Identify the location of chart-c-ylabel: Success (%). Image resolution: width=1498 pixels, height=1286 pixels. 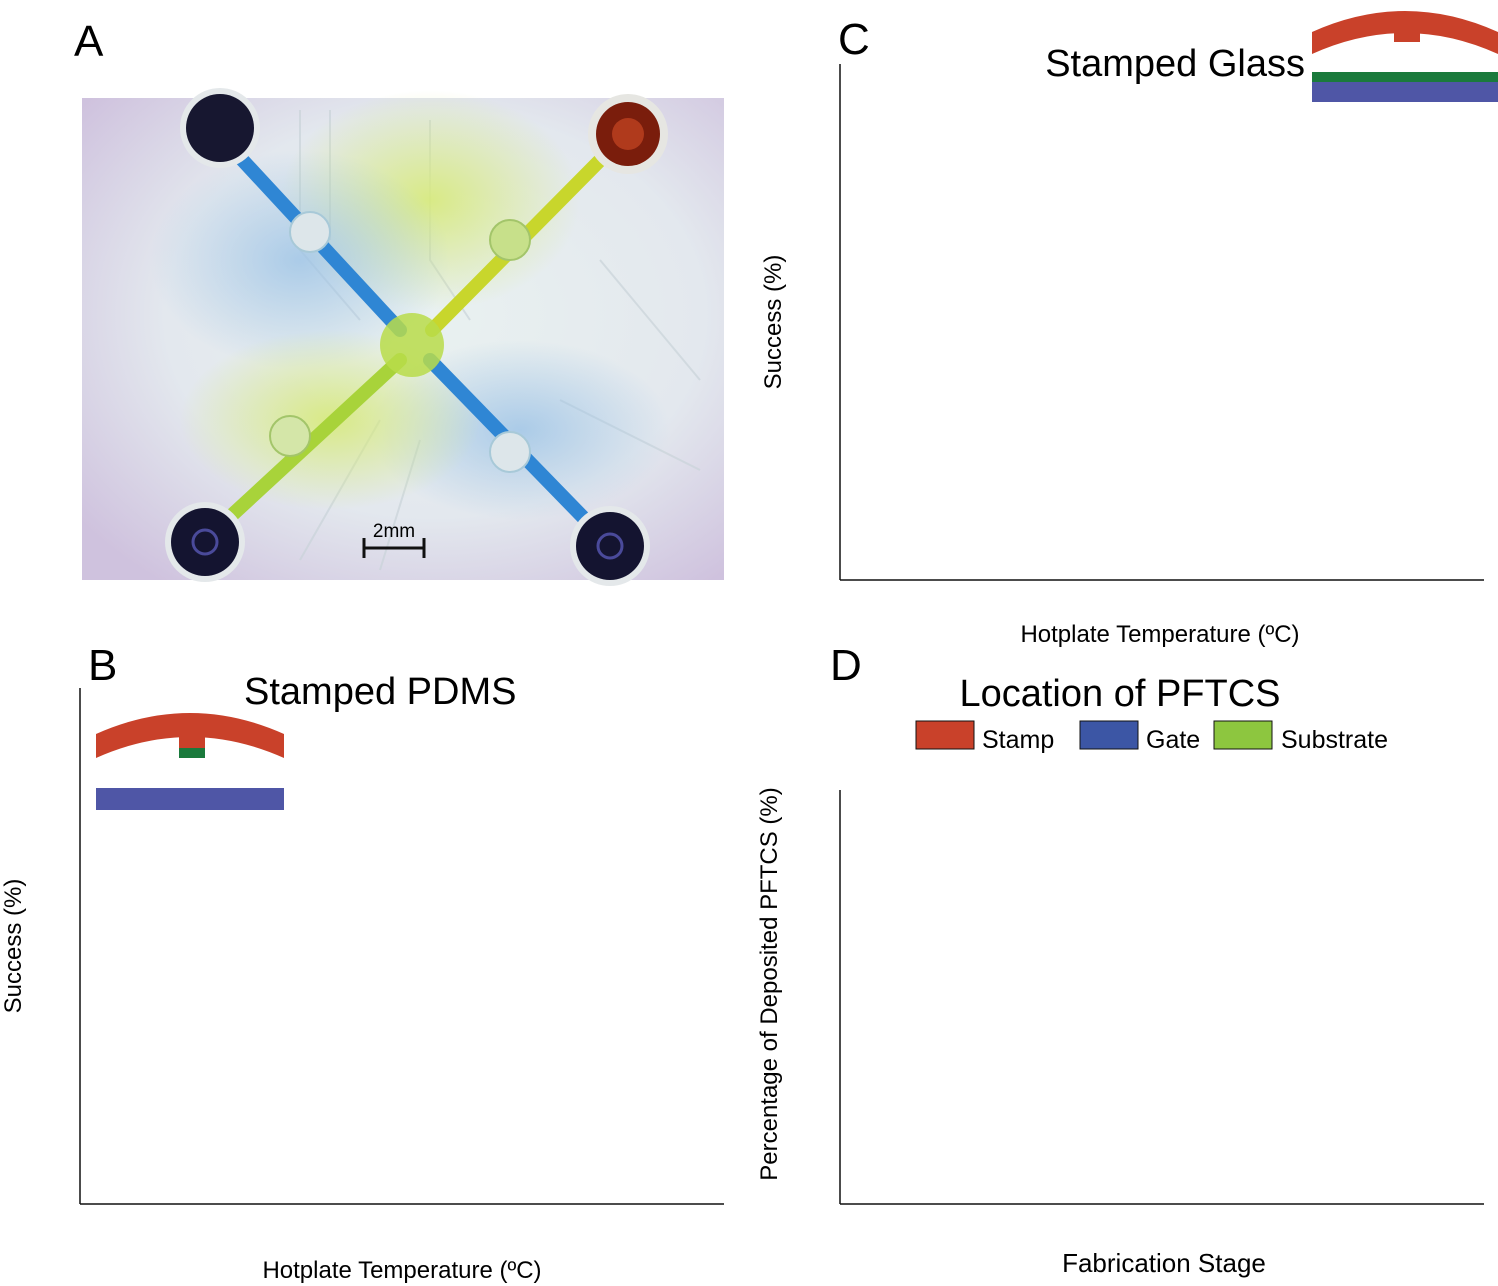
(773, 322).